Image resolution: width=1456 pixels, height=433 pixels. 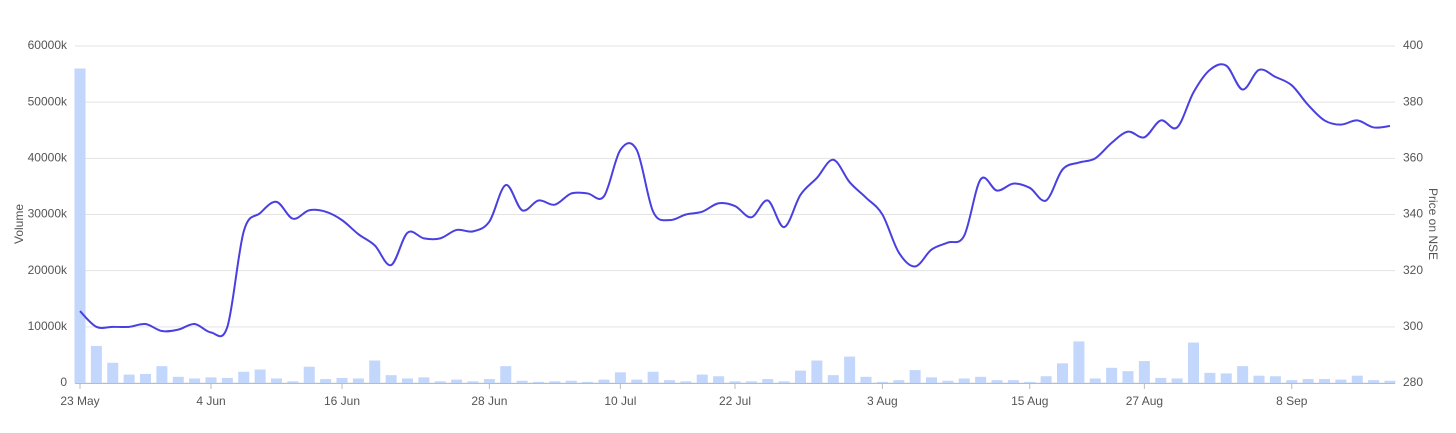 I want to click on y-axis-label: Volume, so click(x=19, y=224).